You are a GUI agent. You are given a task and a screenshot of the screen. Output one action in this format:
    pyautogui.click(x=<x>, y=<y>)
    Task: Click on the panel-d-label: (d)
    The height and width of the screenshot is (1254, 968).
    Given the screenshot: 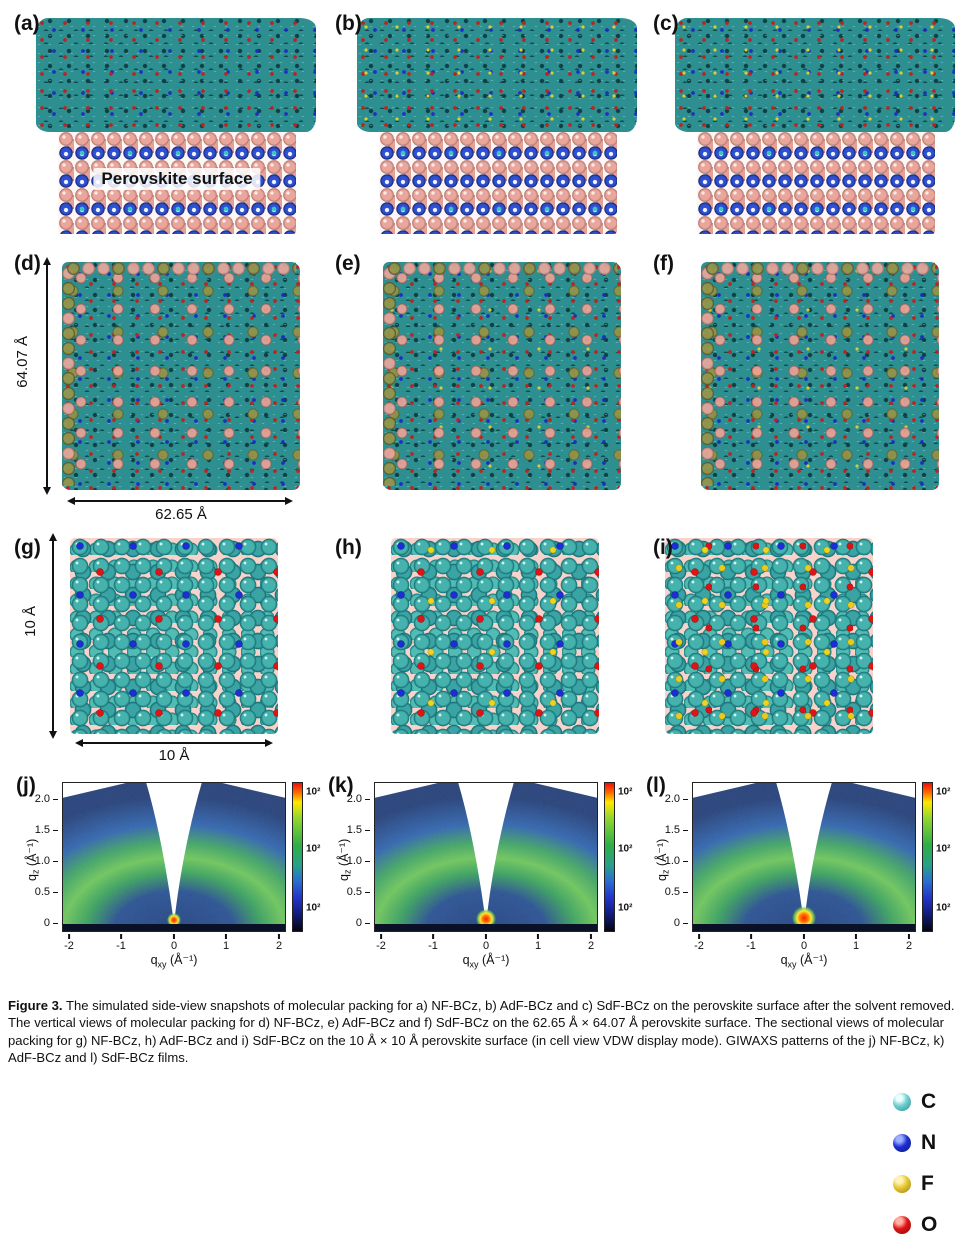 What is the action you would take?
    pyautogui.click(x=27, y=263)
    